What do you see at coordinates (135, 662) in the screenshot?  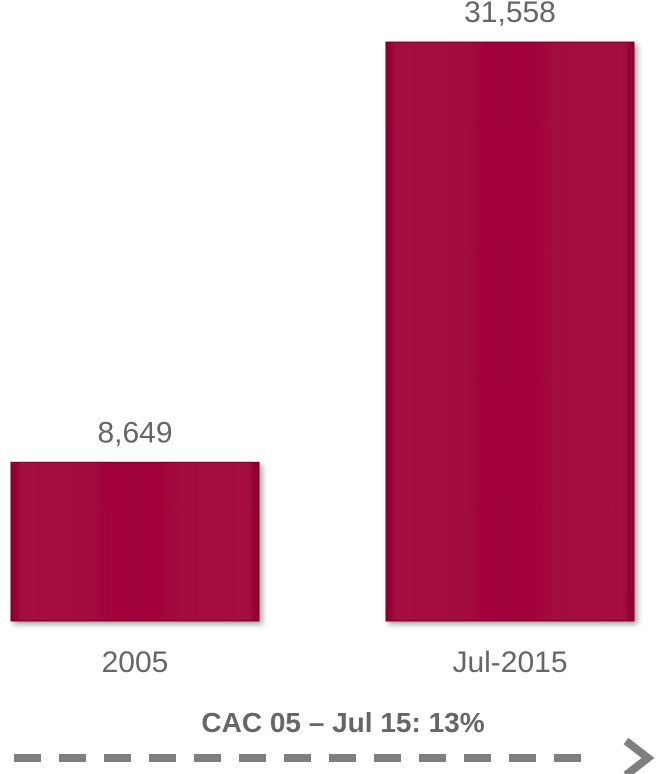 I see `category-label-0: 2005` at bounding box center [135, 662].